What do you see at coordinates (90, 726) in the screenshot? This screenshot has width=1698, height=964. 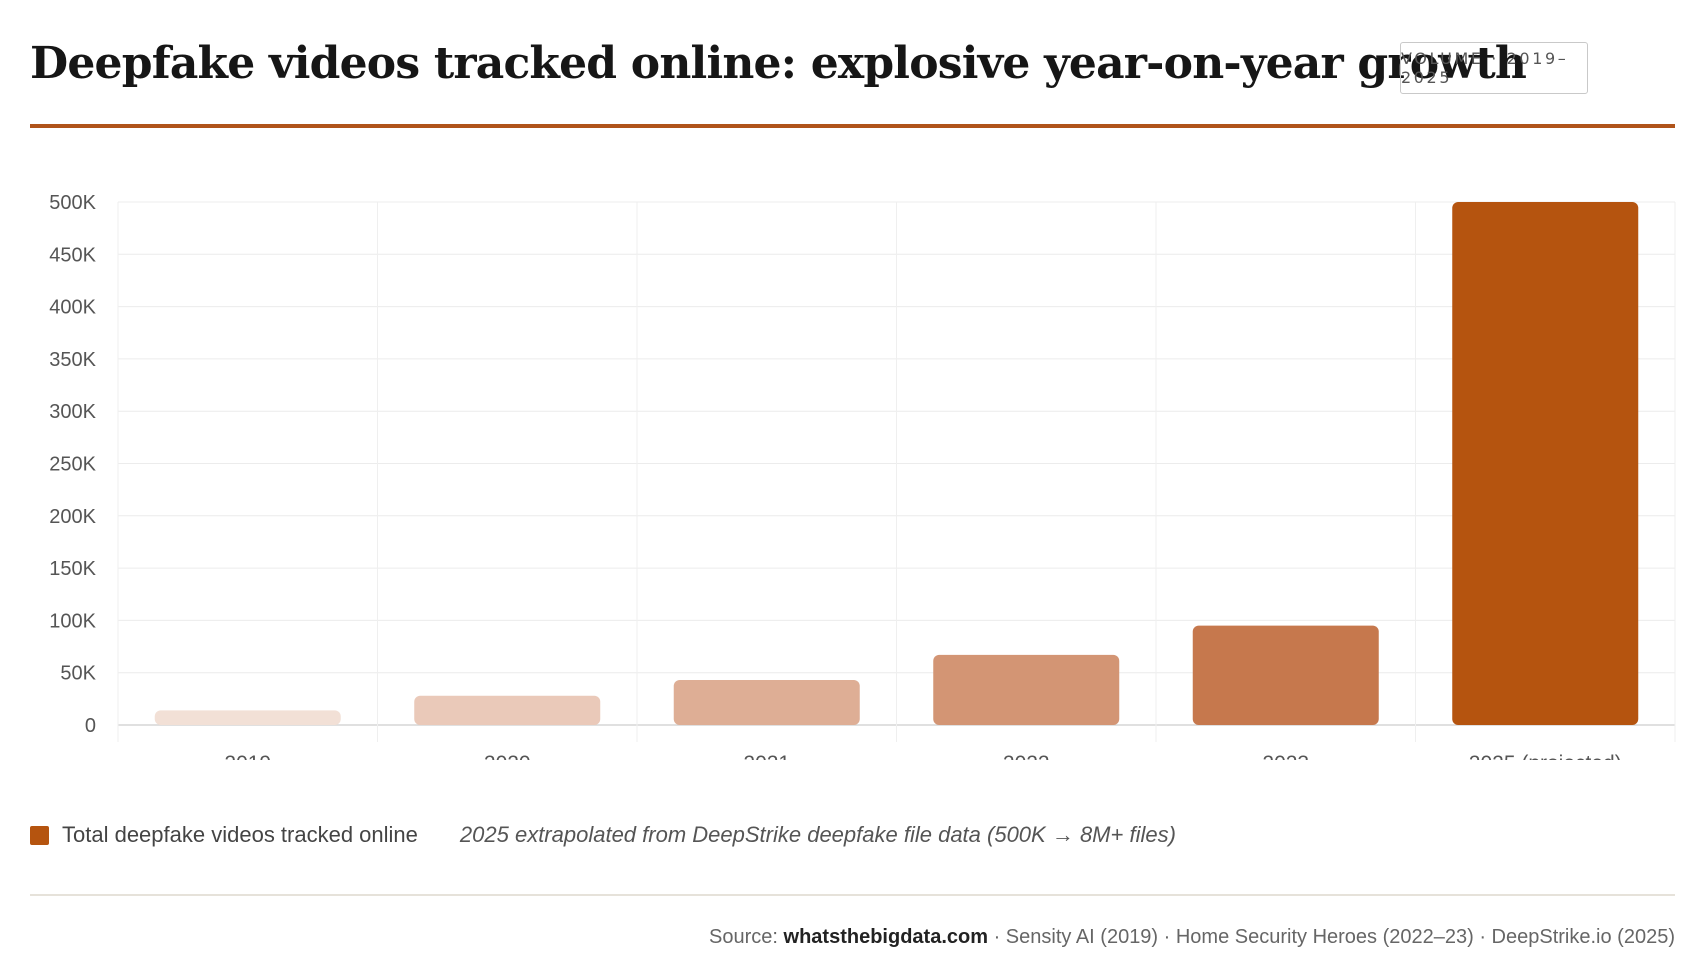 I see `y-tick-label: 0` at bounding box center [90, 726].